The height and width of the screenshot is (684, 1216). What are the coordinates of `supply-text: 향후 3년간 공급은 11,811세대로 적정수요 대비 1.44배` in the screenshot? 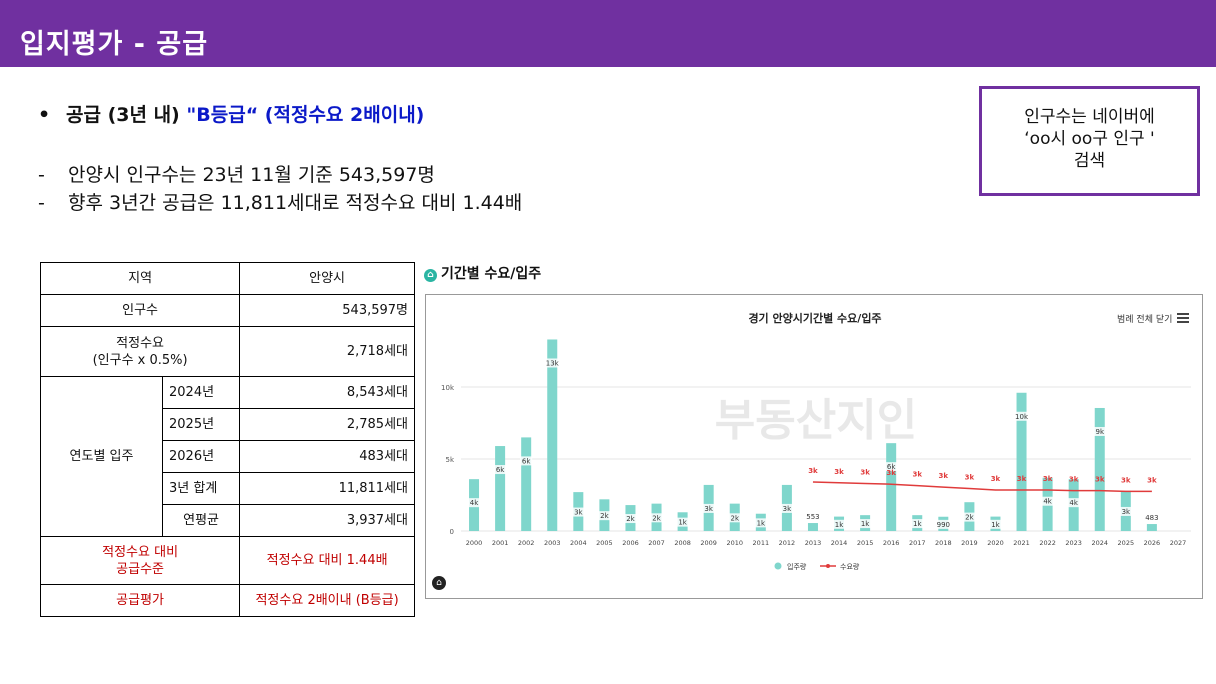 It's located at (295, 203).